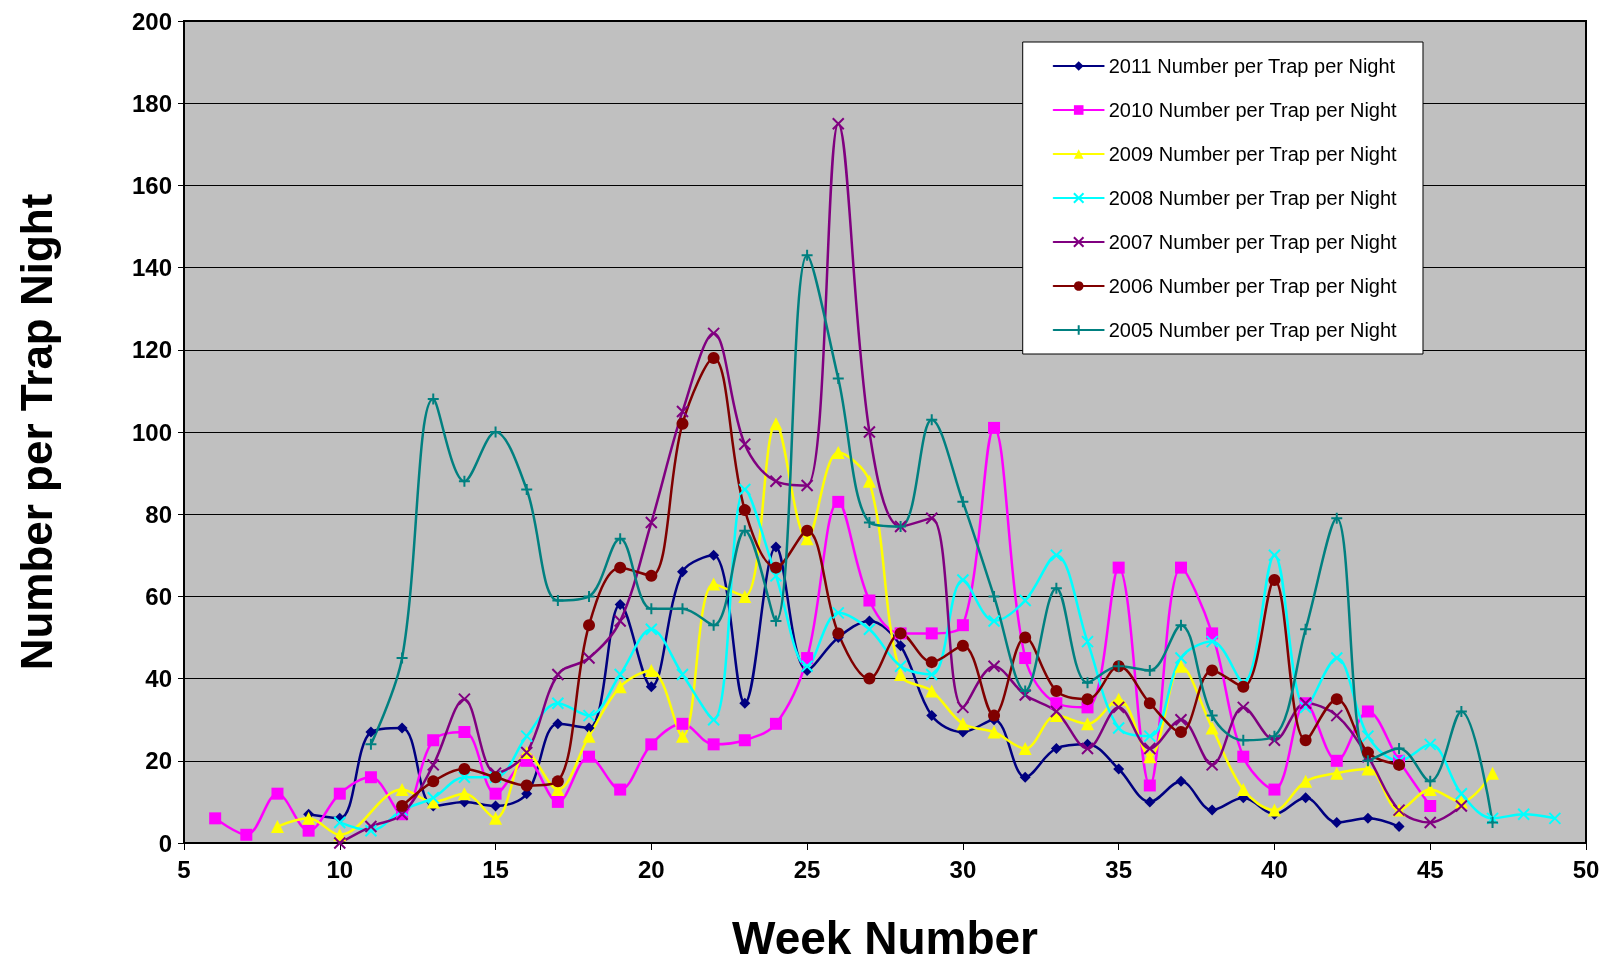 The height and width of the screenshot is (973, 1619). What do you see at coordinates (158, 514) in the screenshot?
I see `y-tick-label: 80` at bounding box center [158, 514].